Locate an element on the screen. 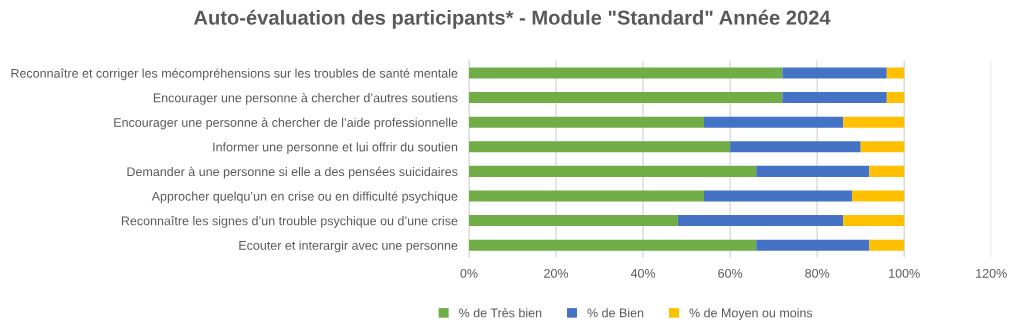 The image size is (1024, 328). x-tick-label: 20% is located at coordinates (556, 273).